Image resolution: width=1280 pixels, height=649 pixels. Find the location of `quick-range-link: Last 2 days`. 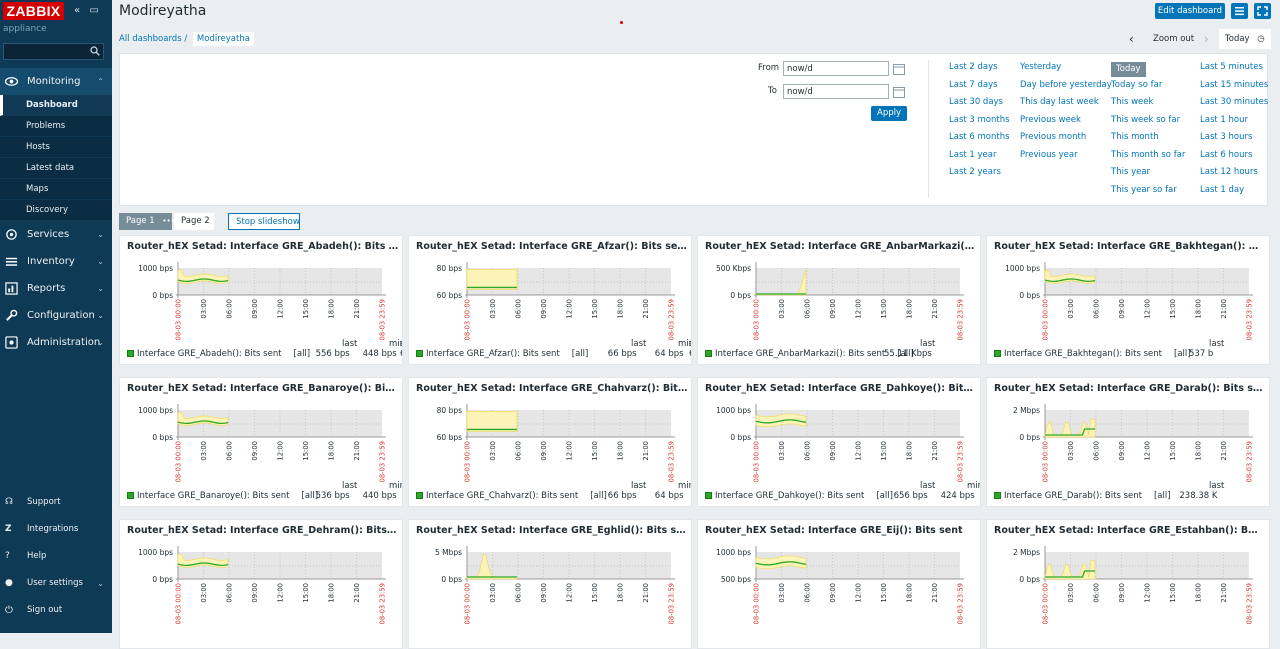

quick-range-link: Last 2 days is located at coordinates (973, 67).